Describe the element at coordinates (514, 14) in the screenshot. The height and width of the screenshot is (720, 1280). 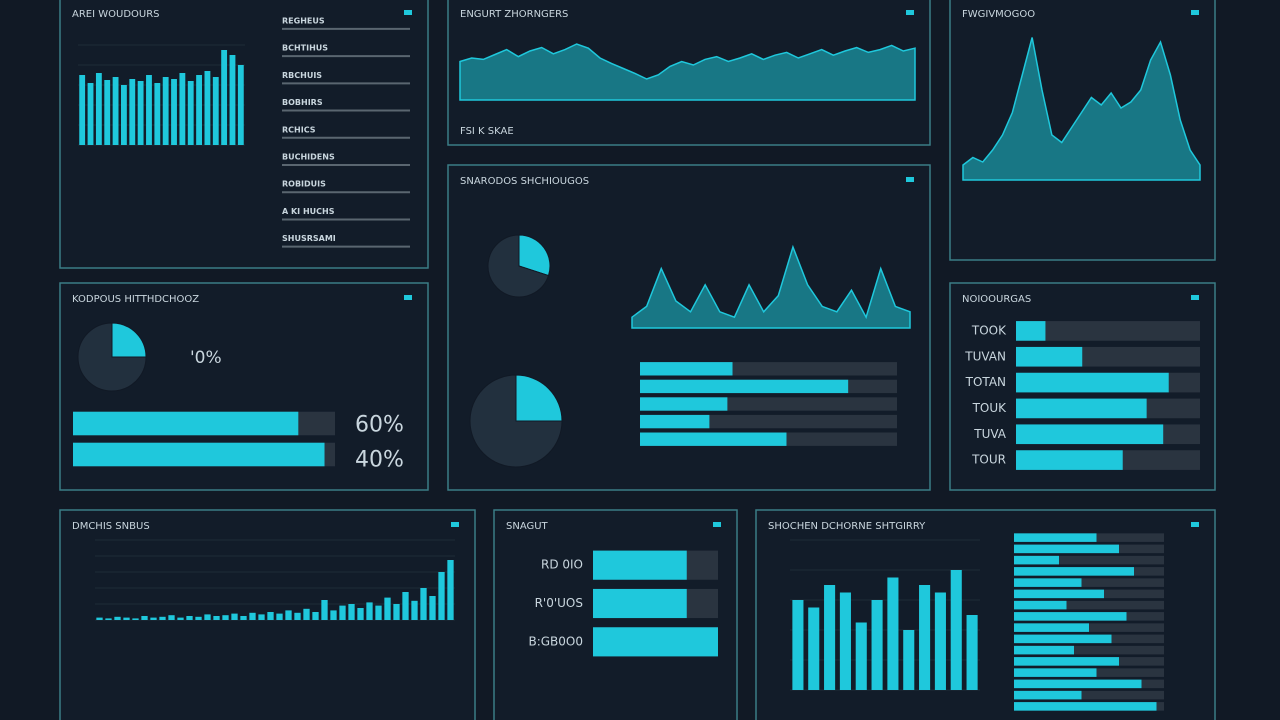
I see `panel-title: ENGURT ZHORNGERS` at that location.